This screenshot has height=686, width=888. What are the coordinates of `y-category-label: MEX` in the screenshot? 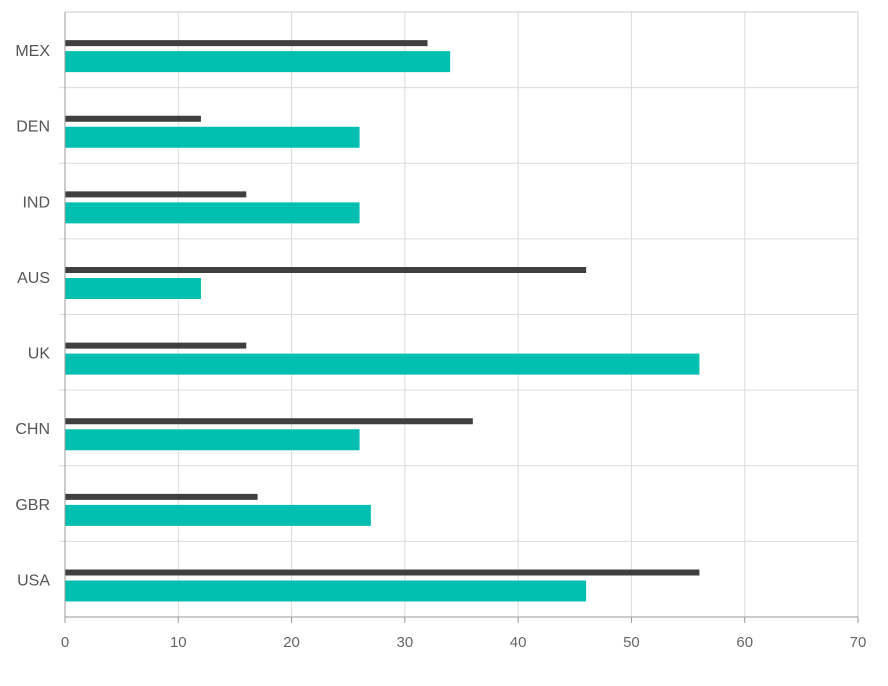 It's located at (32, 51).